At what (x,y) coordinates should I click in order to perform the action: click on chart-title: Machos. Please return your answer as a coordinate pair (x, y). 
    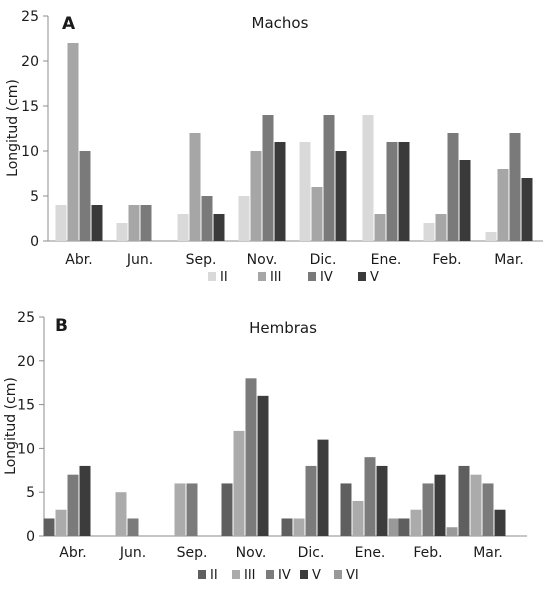
    Looking at the image, I should click on (280, 23).